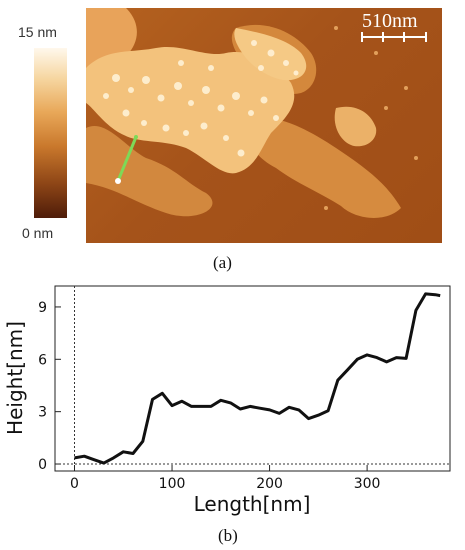 The image size is (465, 550). I want to click on y-tick-label: 0, so click(42, 465).